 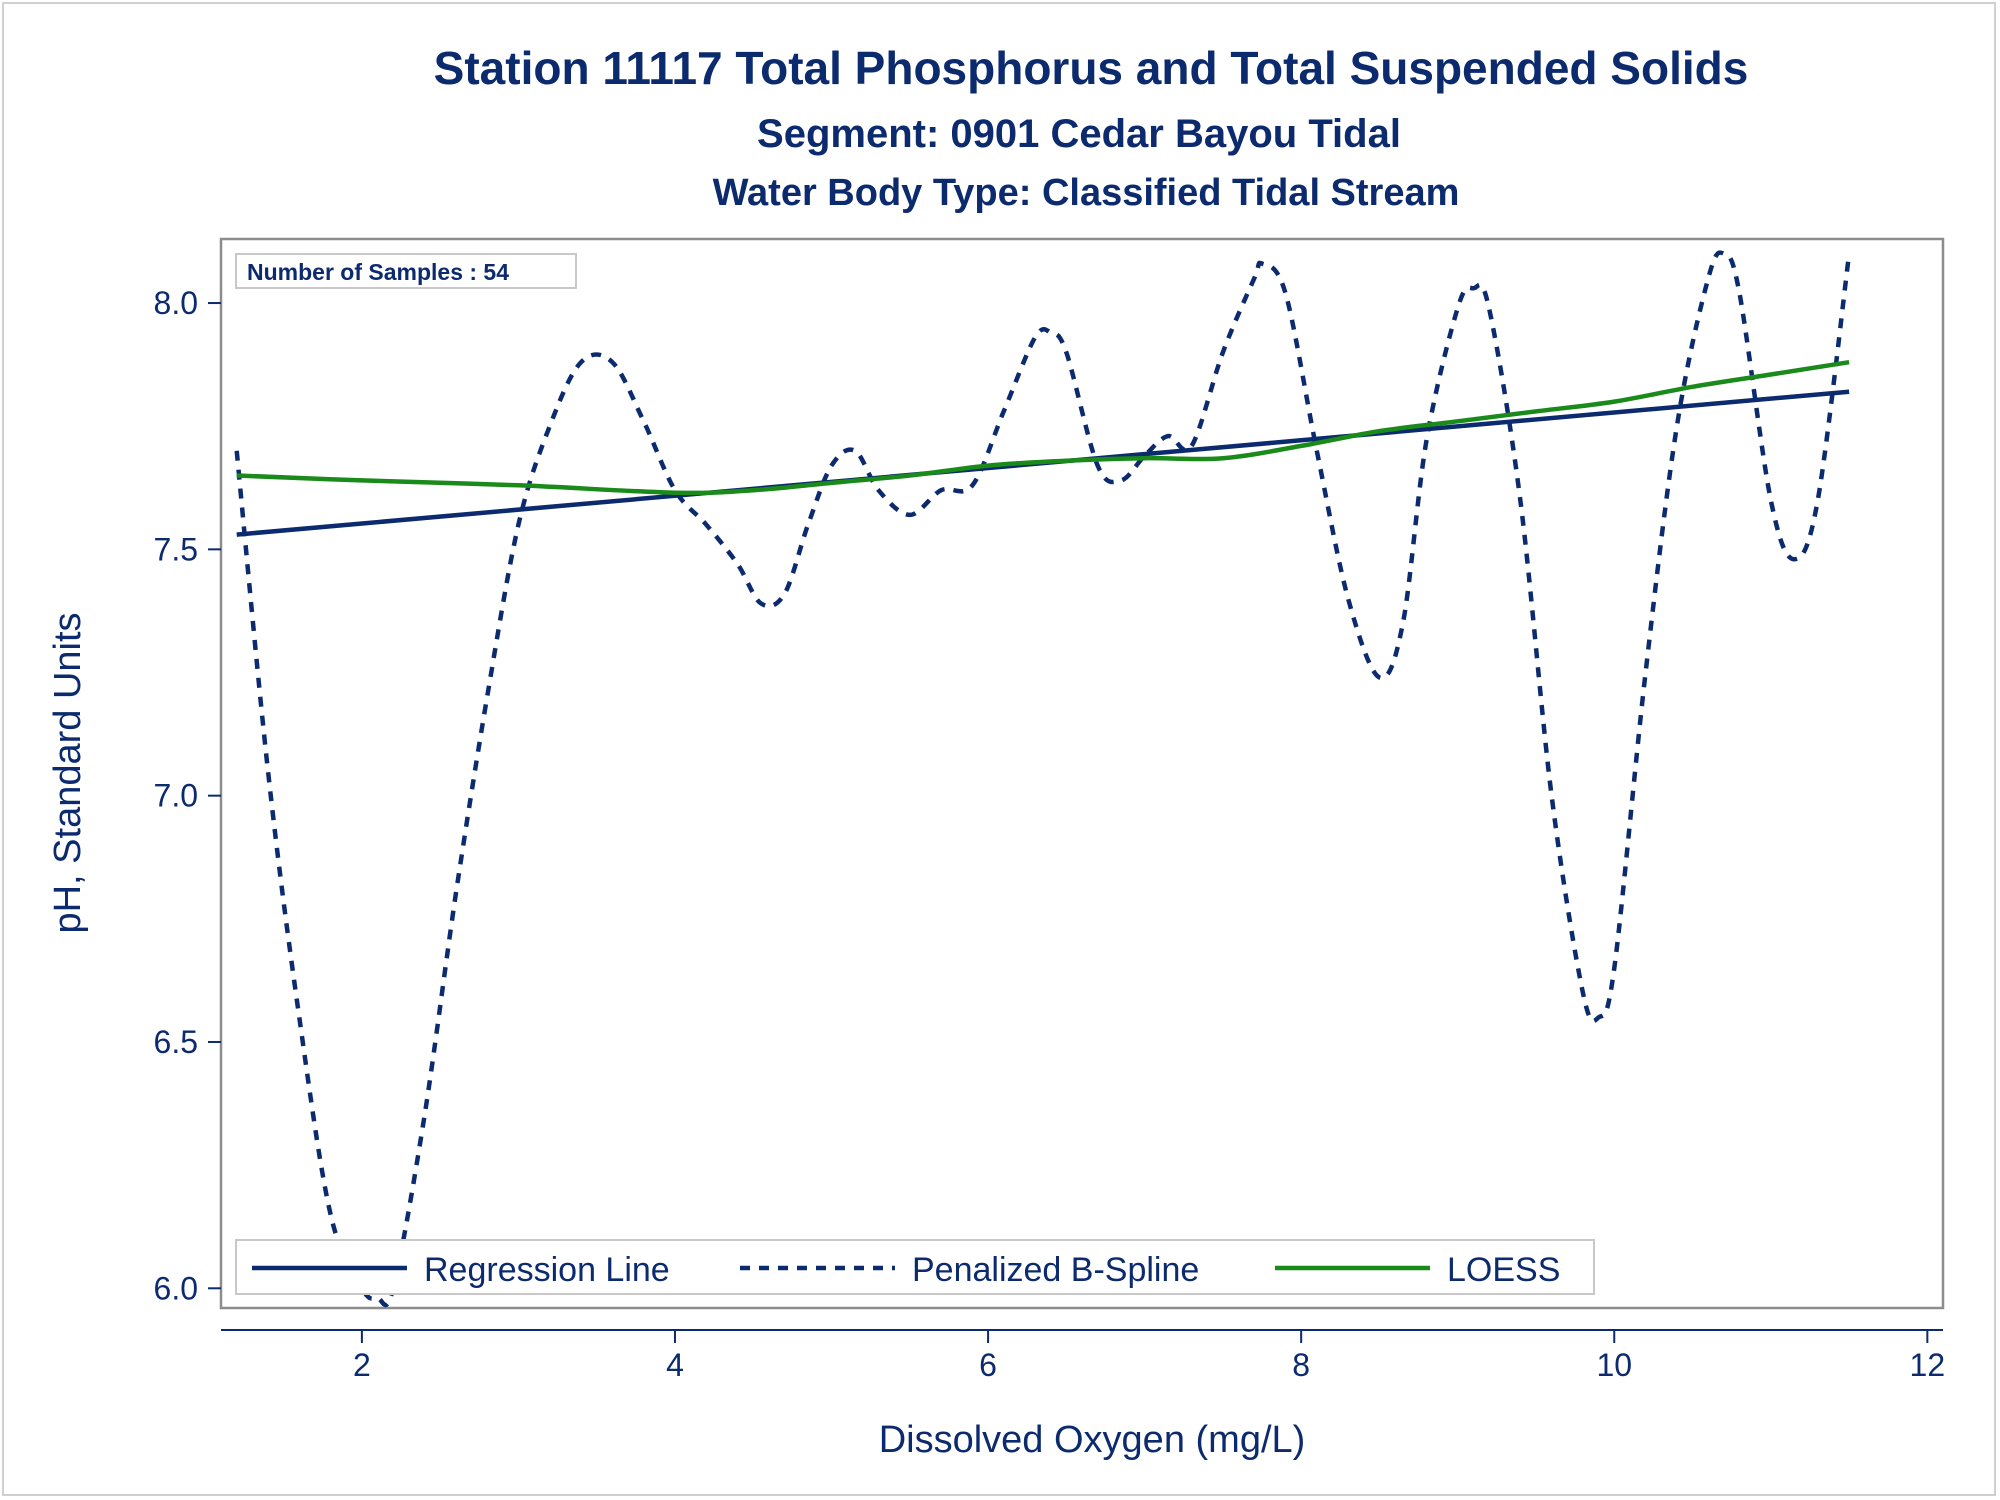 What do you see at coordinates (378, 272) in the screenshot?
I see `sample-count-text: Number of Samples : 54` at bounding box center [378, 272].